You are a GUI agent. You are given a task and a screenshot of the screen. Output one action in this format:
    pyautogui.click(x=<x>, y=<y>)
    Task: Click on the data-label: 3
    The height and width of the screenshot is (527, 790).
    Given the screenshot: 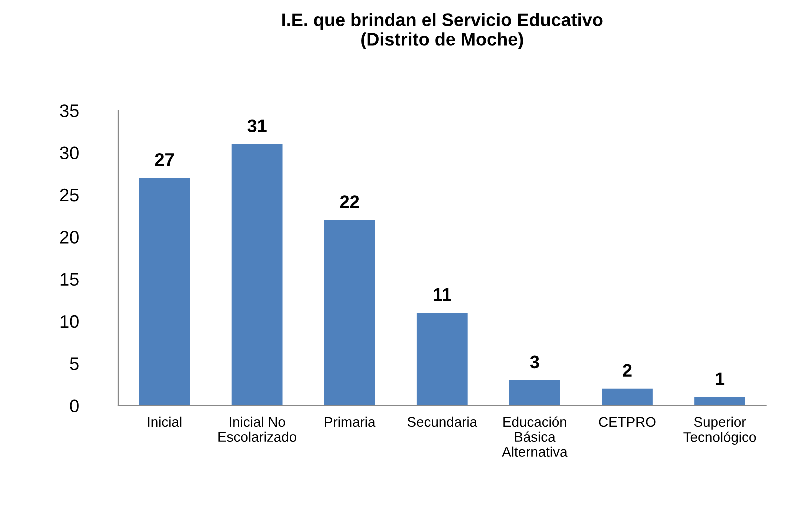 What is the action you would take?
    pyautogui.click(x=535, y=362)
    